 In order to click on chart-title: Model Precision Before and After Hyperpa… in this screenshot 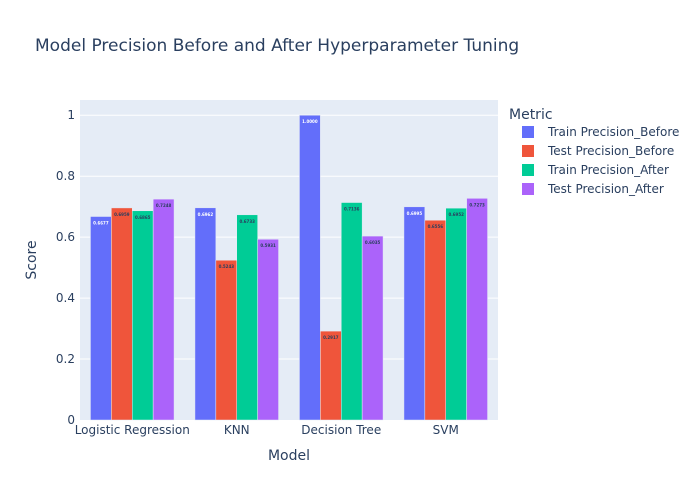, I will do `click(277, 46)`.